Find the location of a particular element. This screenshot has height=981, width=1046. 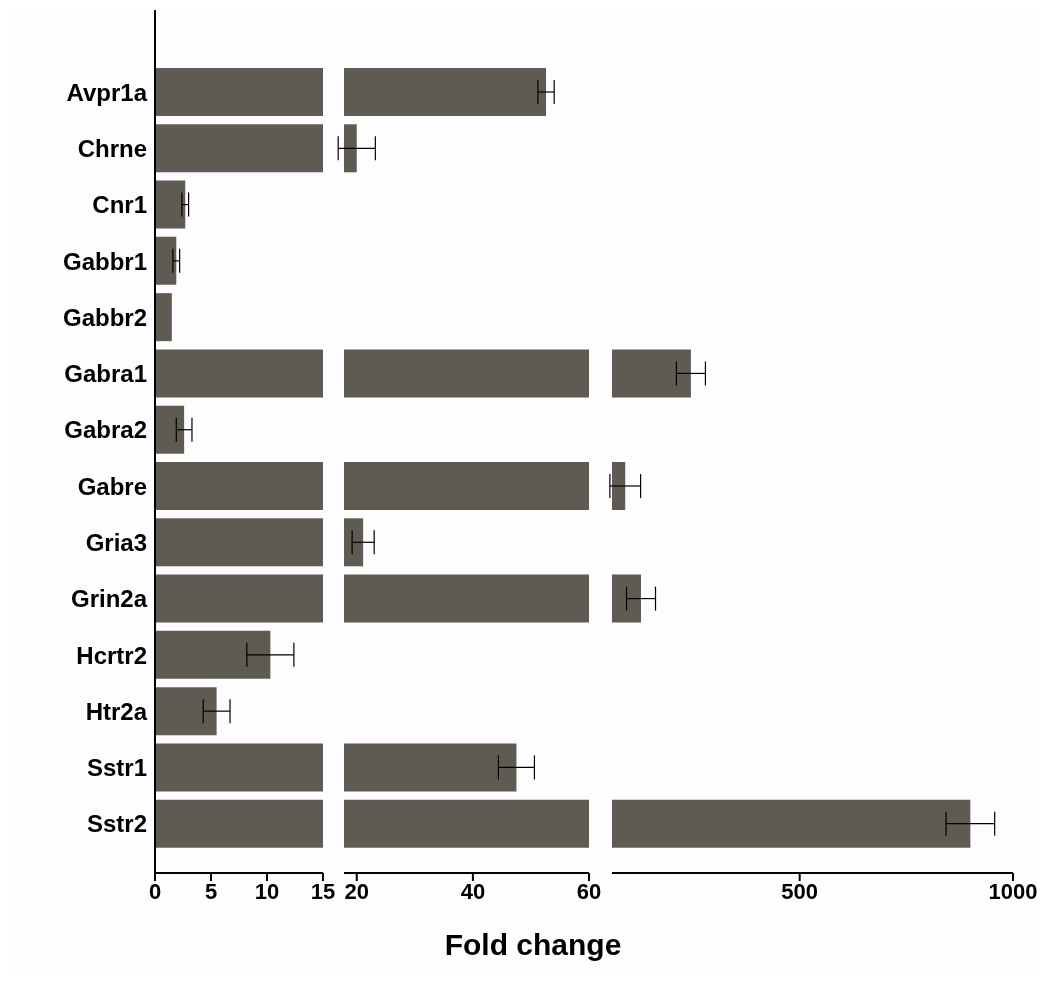

y-tick-label: Avpr1a is located at coordinates (107, 92).